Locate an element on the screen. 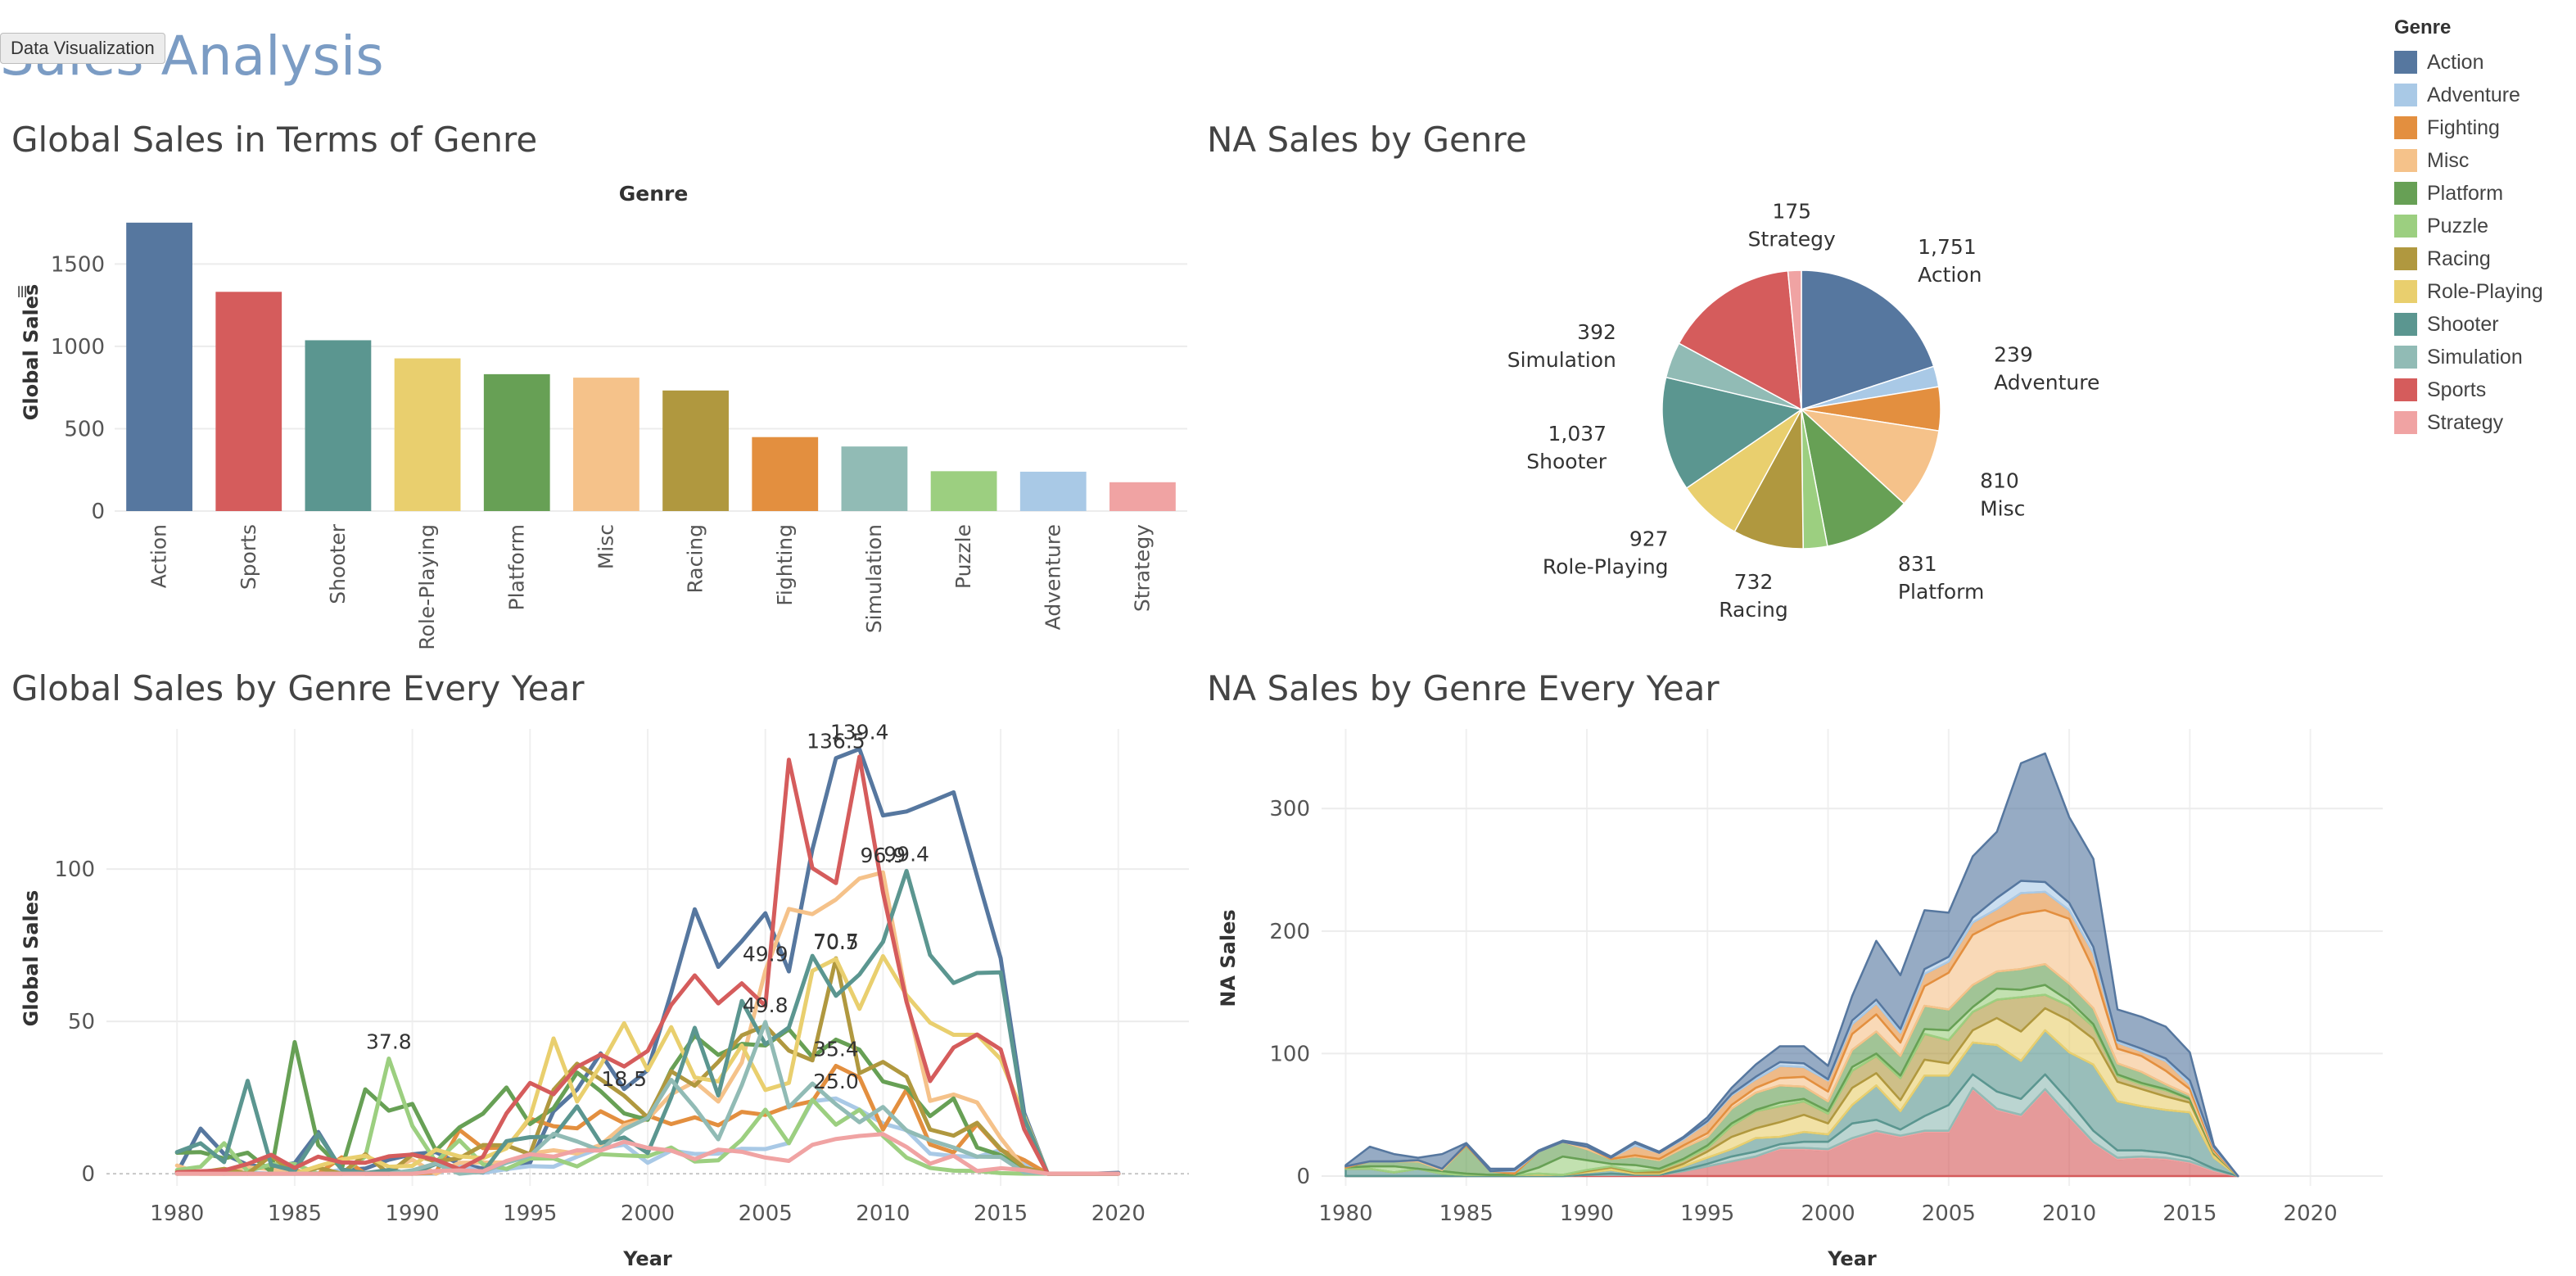 The image size is (2576, 1276). bar-y-tick-label: 1000 is located at coordinates (78, 347).